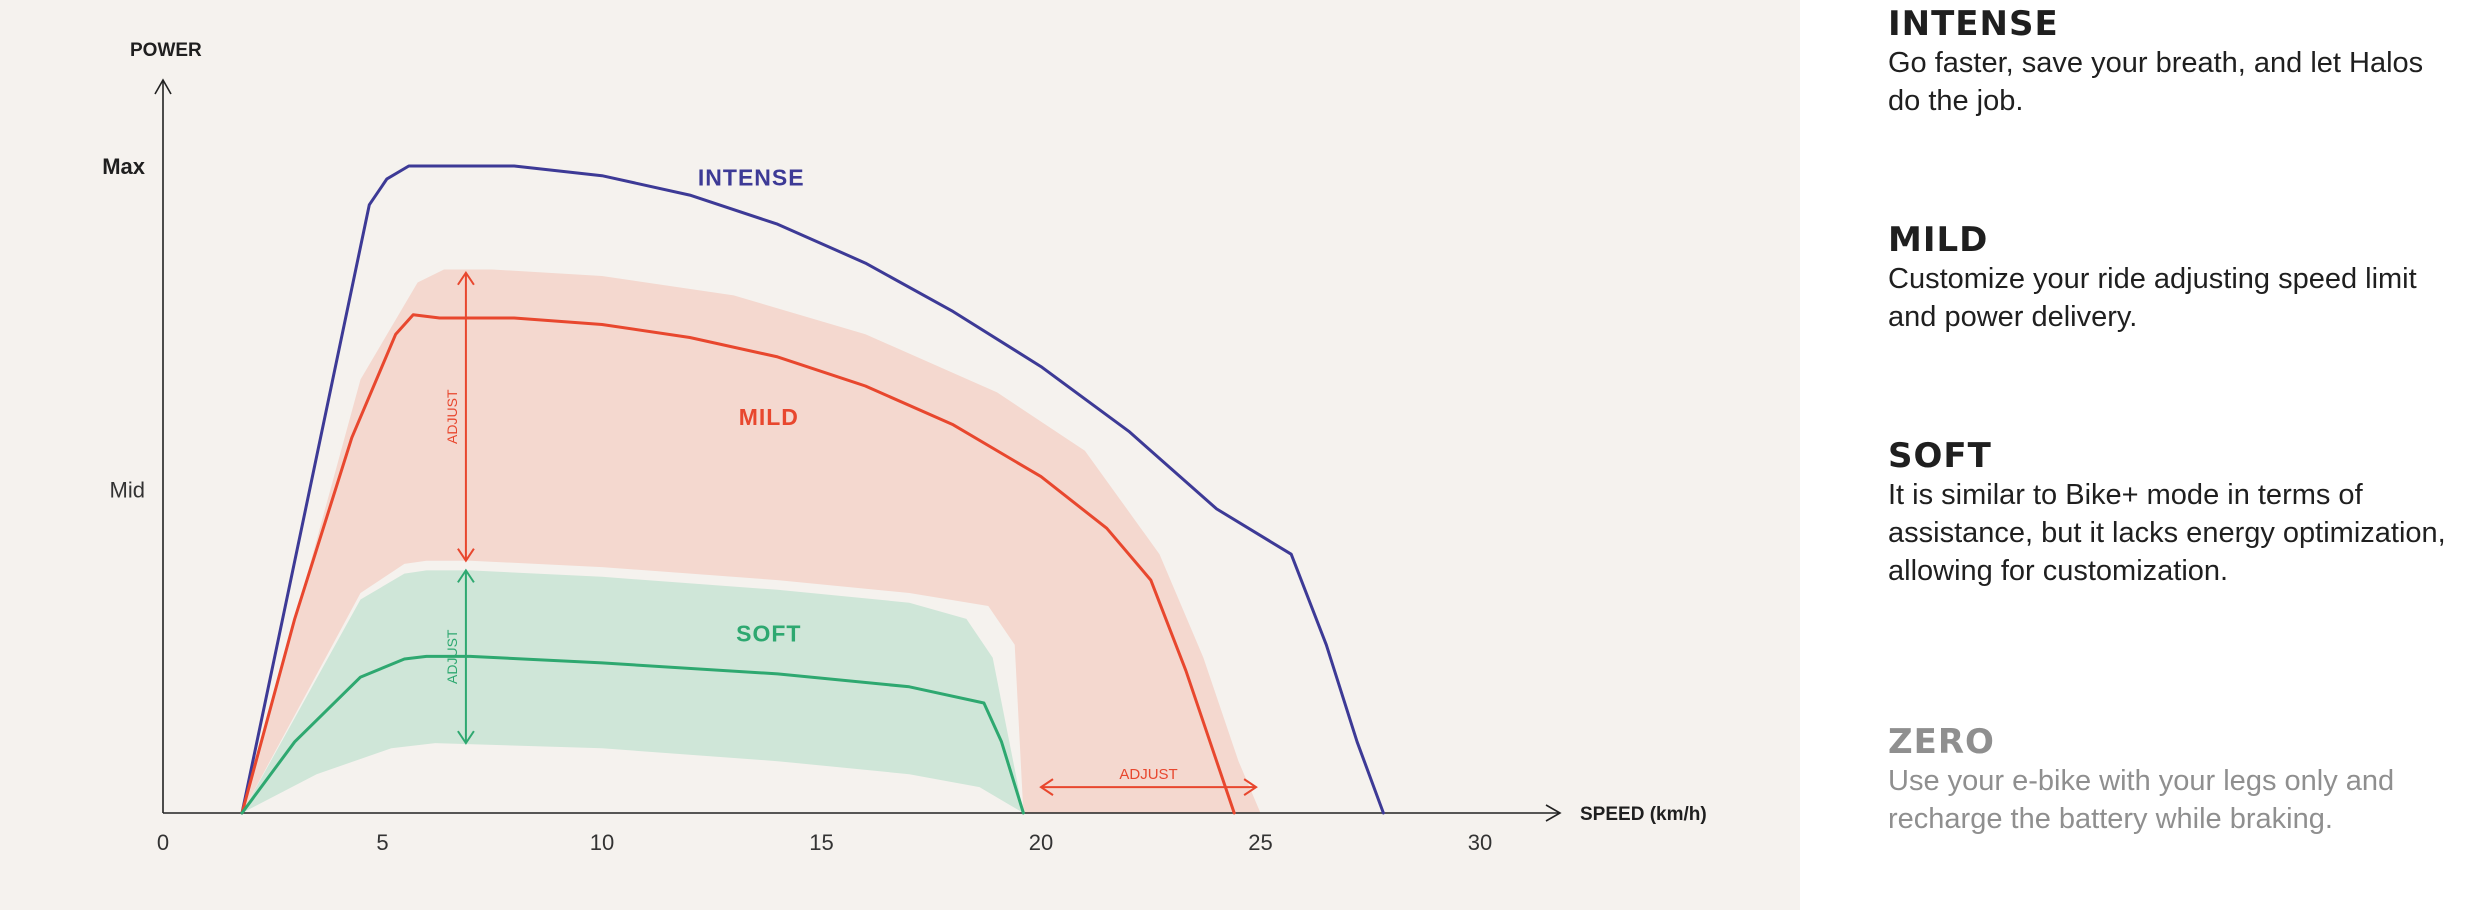 The image size is (2480, 910). Describe the element at coordinates (163, 842) in the screenshot. I see `x-tick-label: 0` at that location.